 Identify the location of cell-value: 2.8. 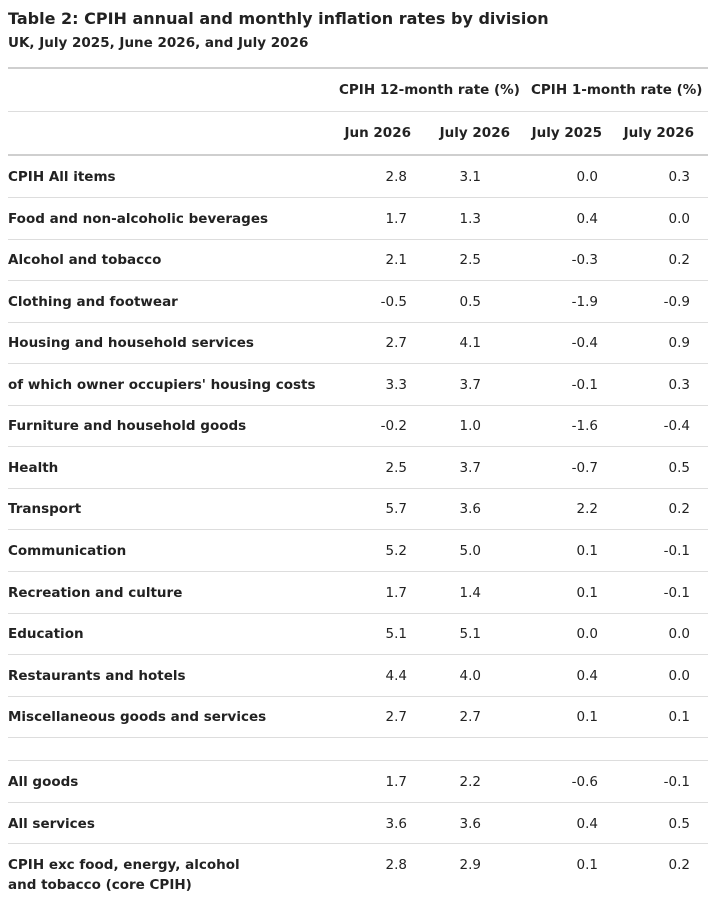
(396, 865).